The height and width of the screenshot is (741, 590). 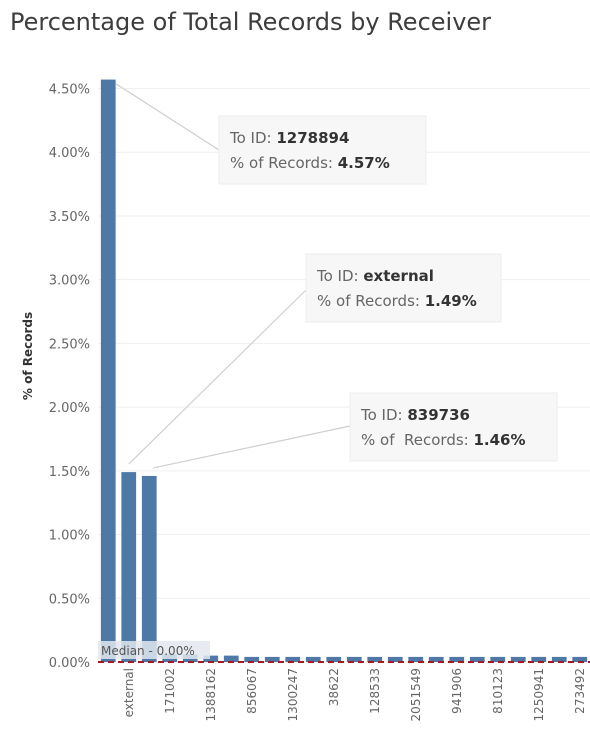 I want to click on y-tick-label: 0.00%, so click(x=69, y=663).